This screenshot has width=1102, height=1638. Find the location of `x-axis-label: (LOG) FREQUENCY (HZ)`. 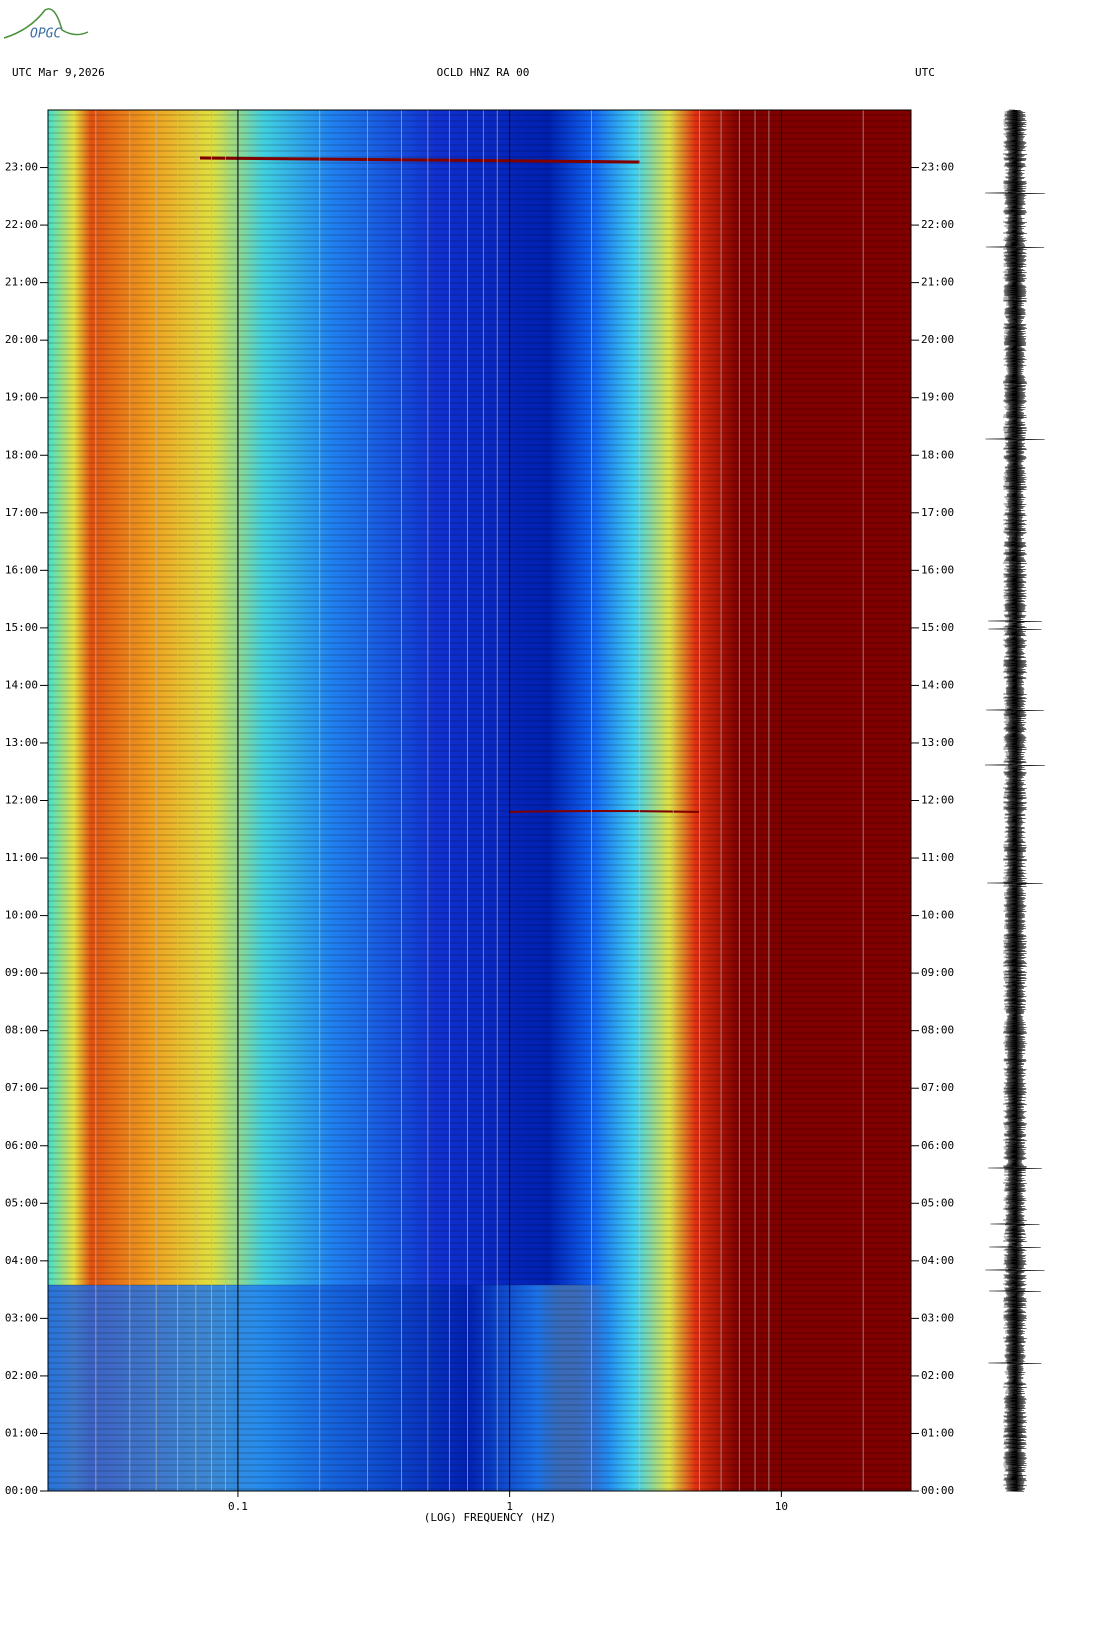

x-axis-label: (LOG) FREQUENCY (HZ) is located at coordinates (490, 1517).